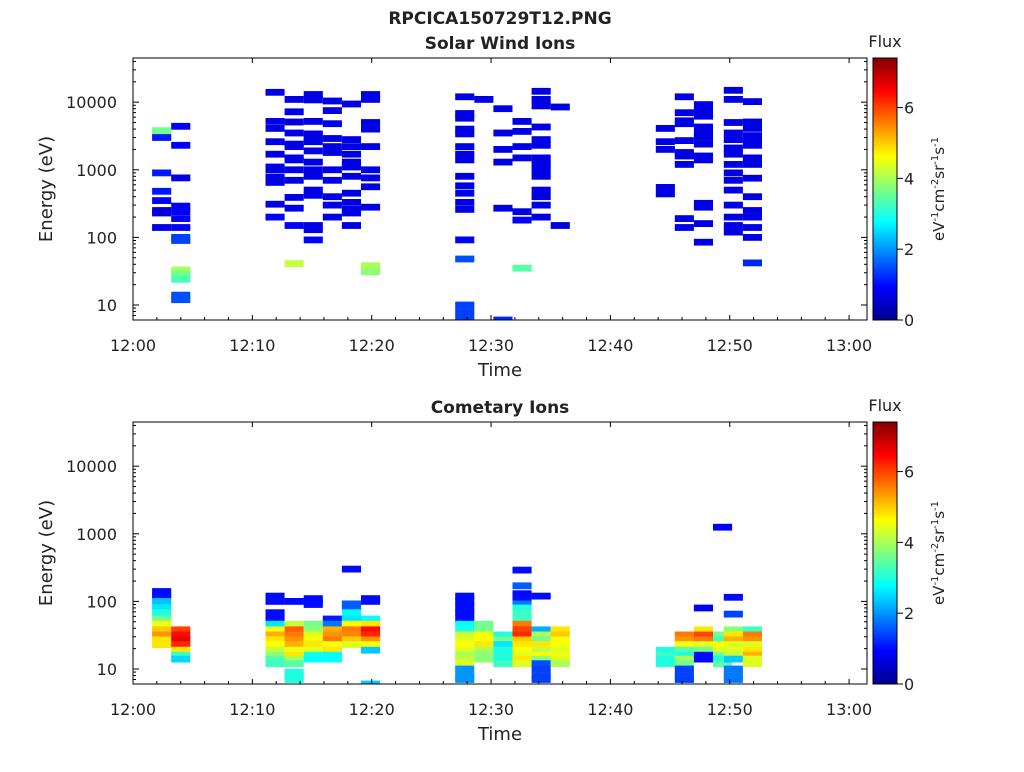 The image size is (1024, 772). What do you see at coordinates (96, 534) in the screenshot?
I see `y-tick-label: 1000` at bounding box center [96, 534].